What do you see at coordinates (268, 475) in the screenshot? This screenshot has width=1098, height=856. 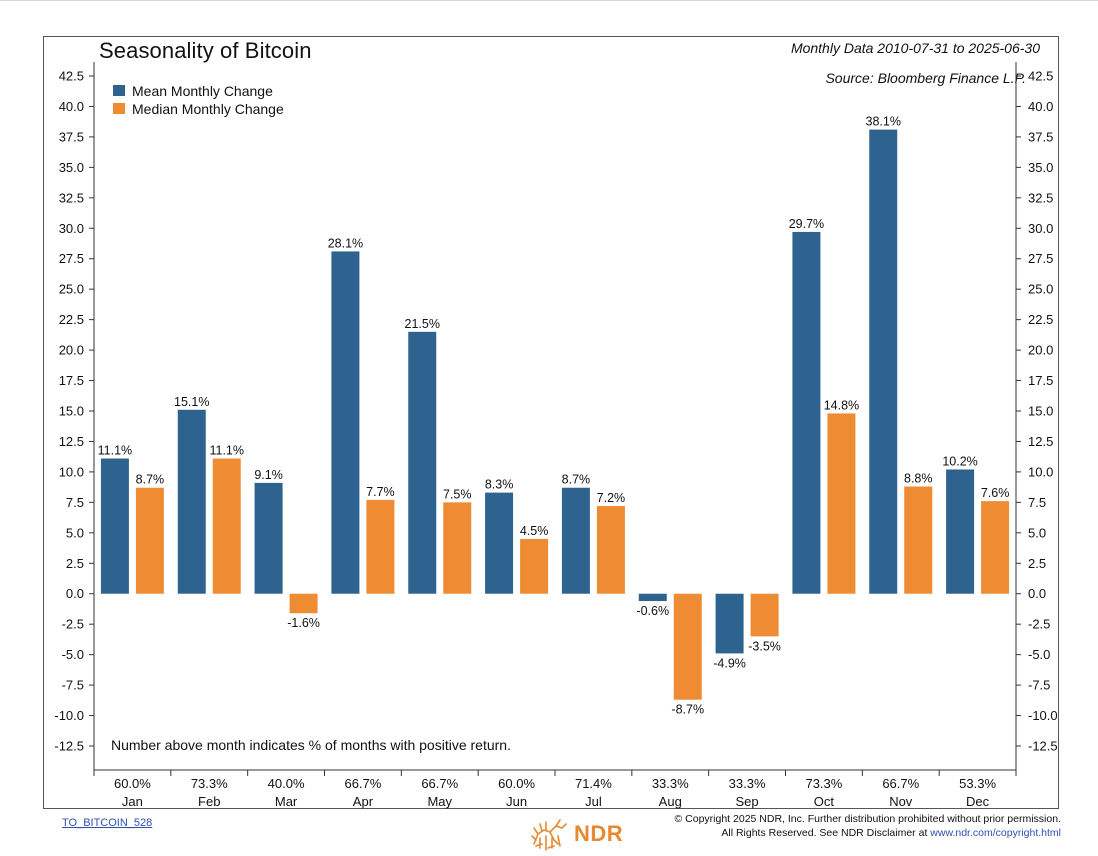 I see `mean-label-mar: 9.1%` at bounding box center [268, 475].